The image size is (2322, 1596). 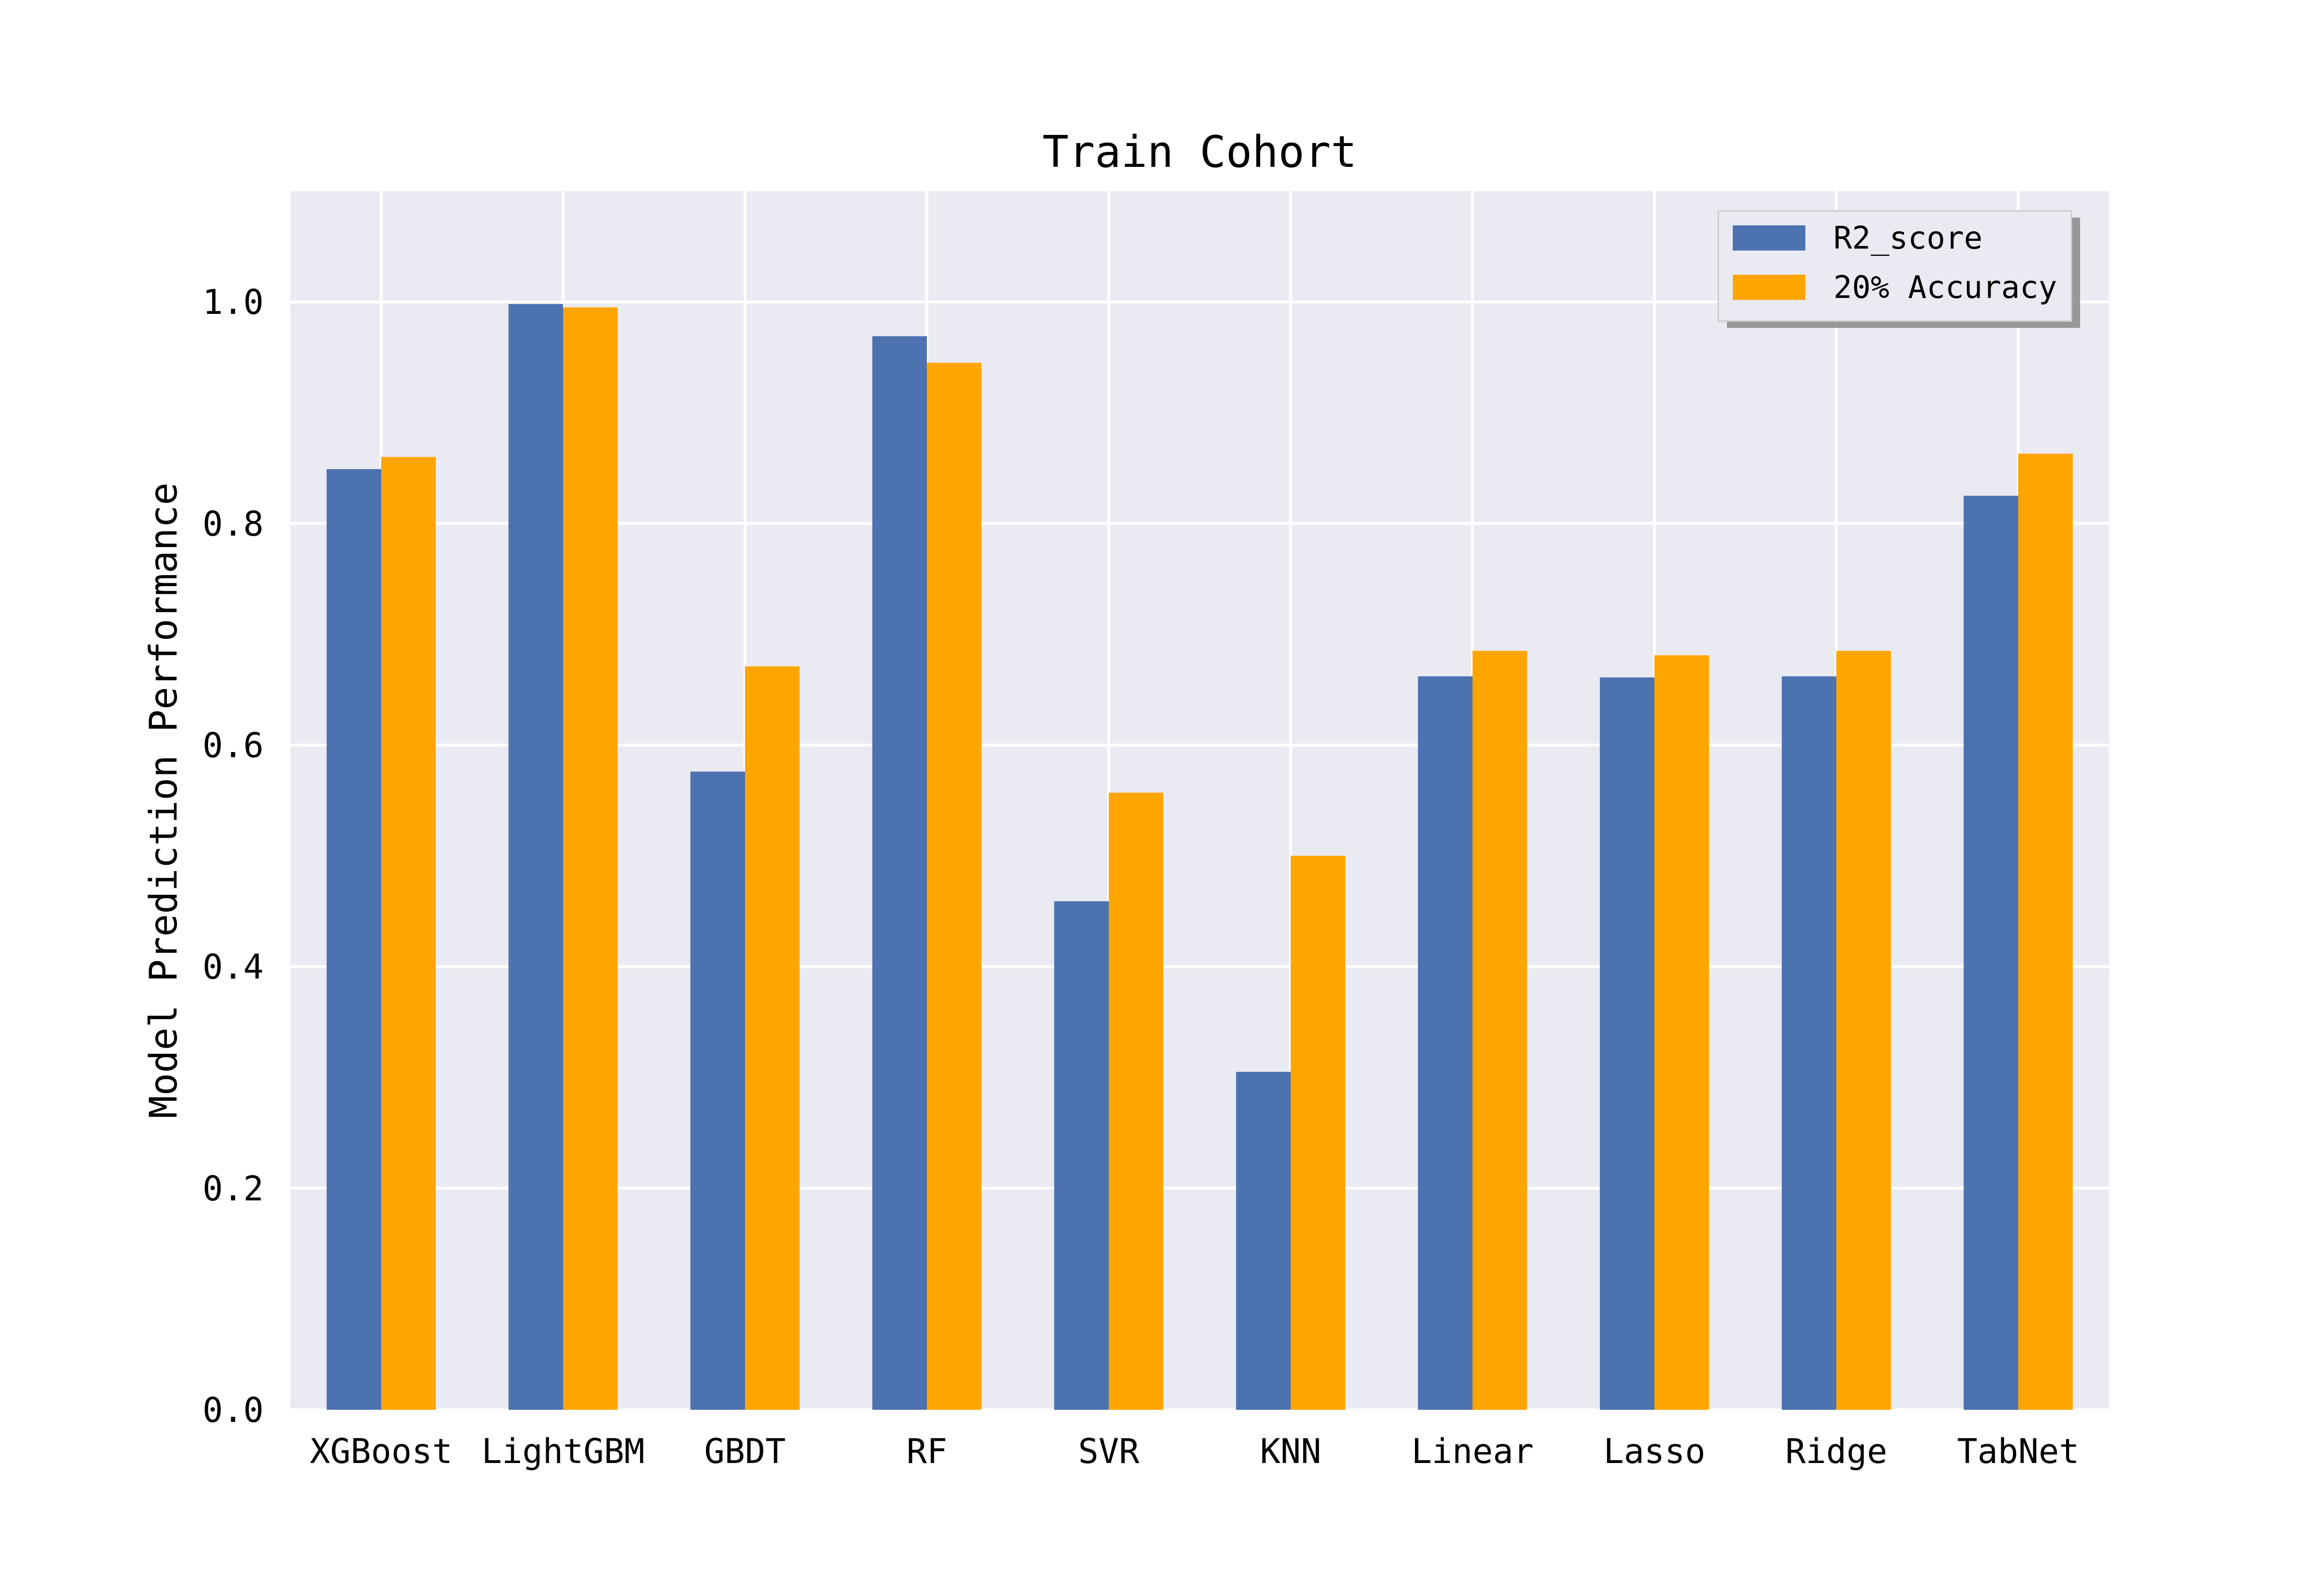 What do you see at coordinates (717, 1090) in the screenshot?
I see `bar-r2-score-gbdt` at bounding box center [717, 1090].